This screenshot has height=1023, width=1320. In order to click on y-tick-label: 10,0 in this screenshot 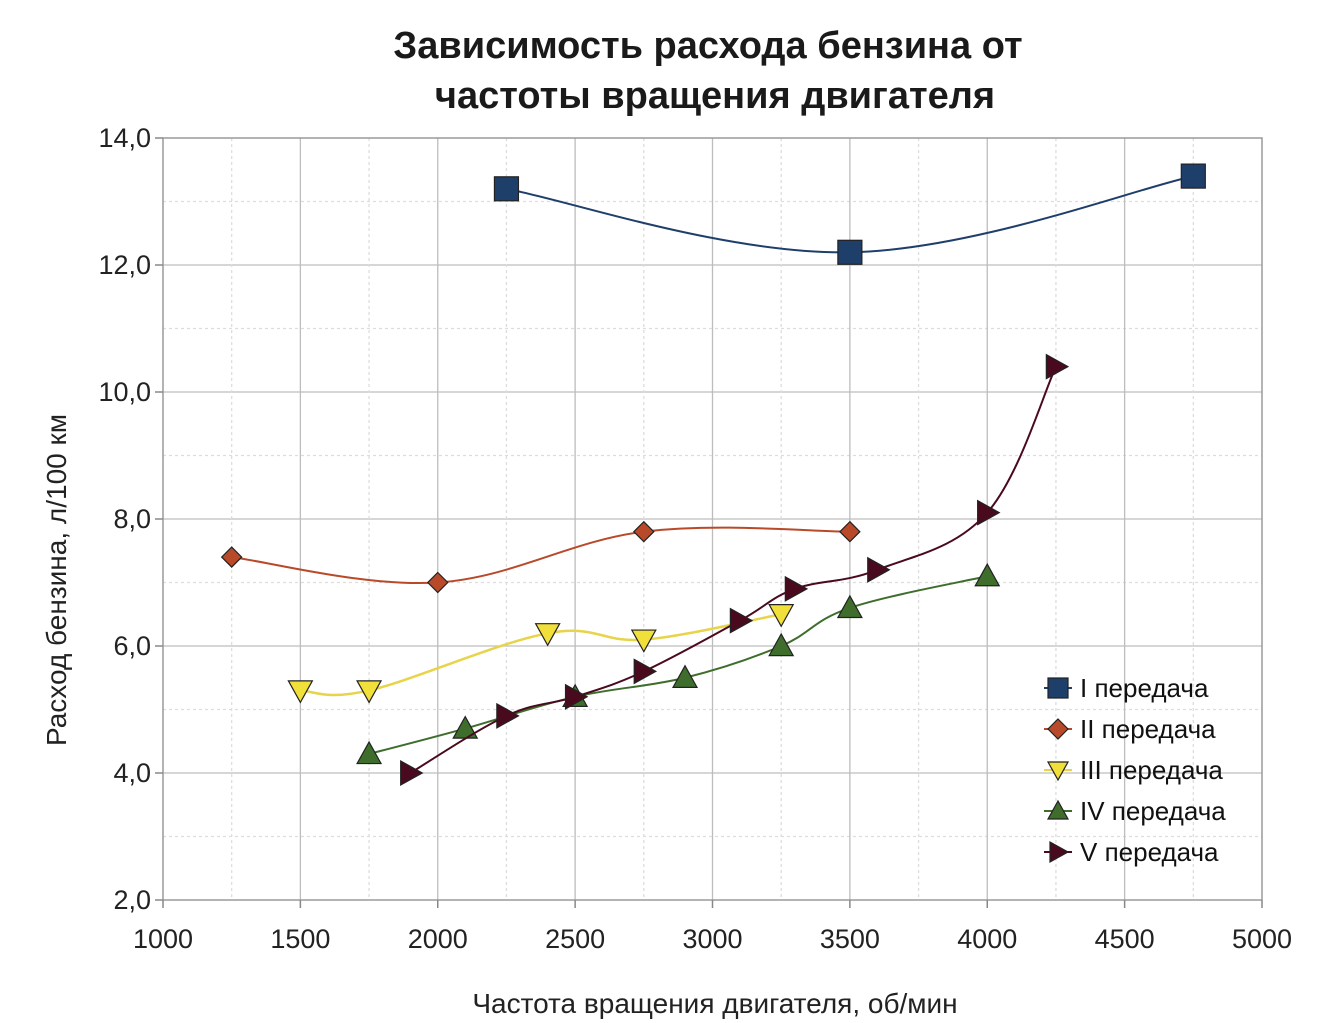, I will do `click(124, 392)`.